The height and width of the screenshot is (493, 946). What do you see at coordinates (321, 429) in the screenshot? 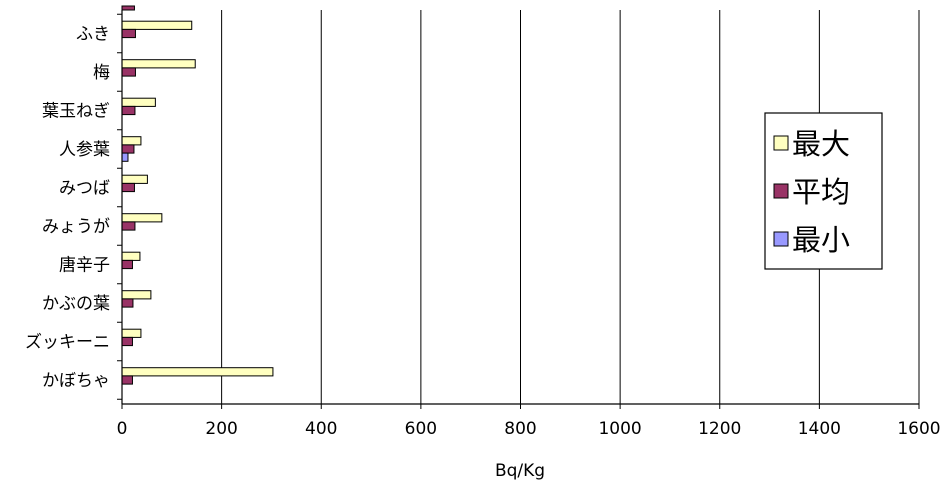
I see `x-tick-label: 400` at bounding box center [321, 429].